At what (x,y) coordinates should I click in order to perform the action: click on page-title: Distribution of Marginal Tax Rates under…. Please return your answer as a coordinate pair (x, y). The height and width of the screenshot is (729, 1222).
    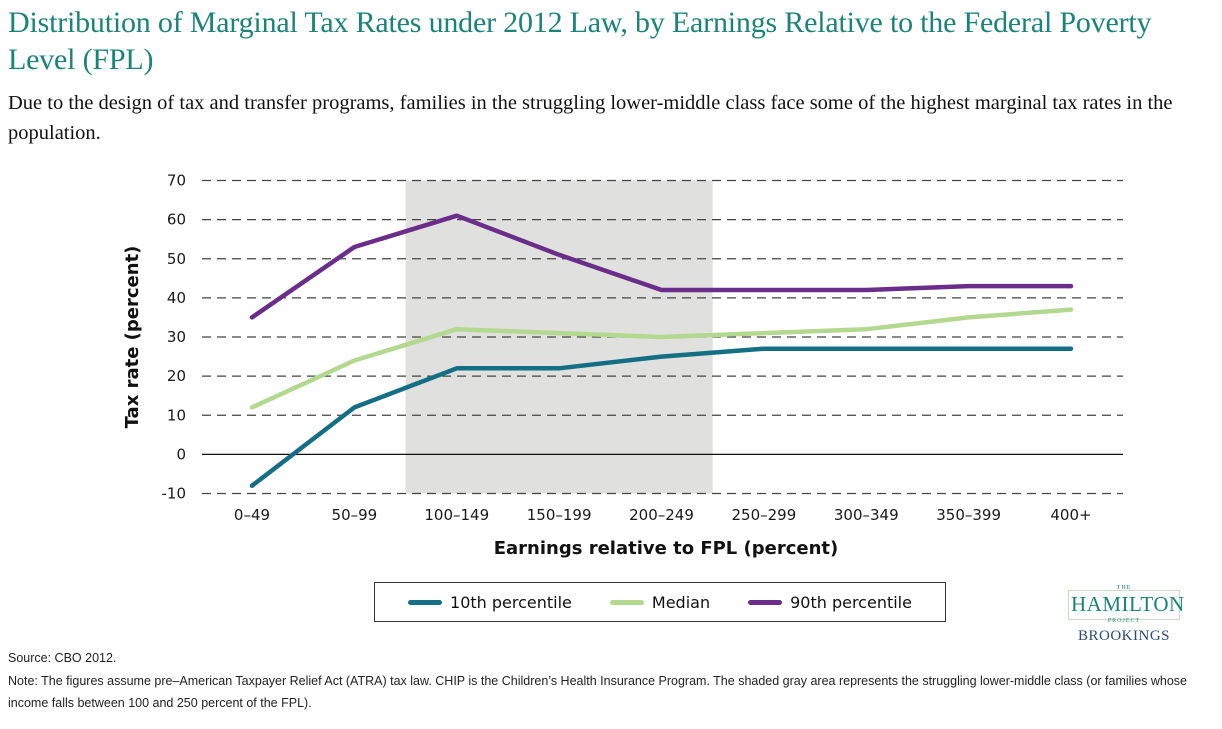
    Looking at the image, I should click on (580, 41).